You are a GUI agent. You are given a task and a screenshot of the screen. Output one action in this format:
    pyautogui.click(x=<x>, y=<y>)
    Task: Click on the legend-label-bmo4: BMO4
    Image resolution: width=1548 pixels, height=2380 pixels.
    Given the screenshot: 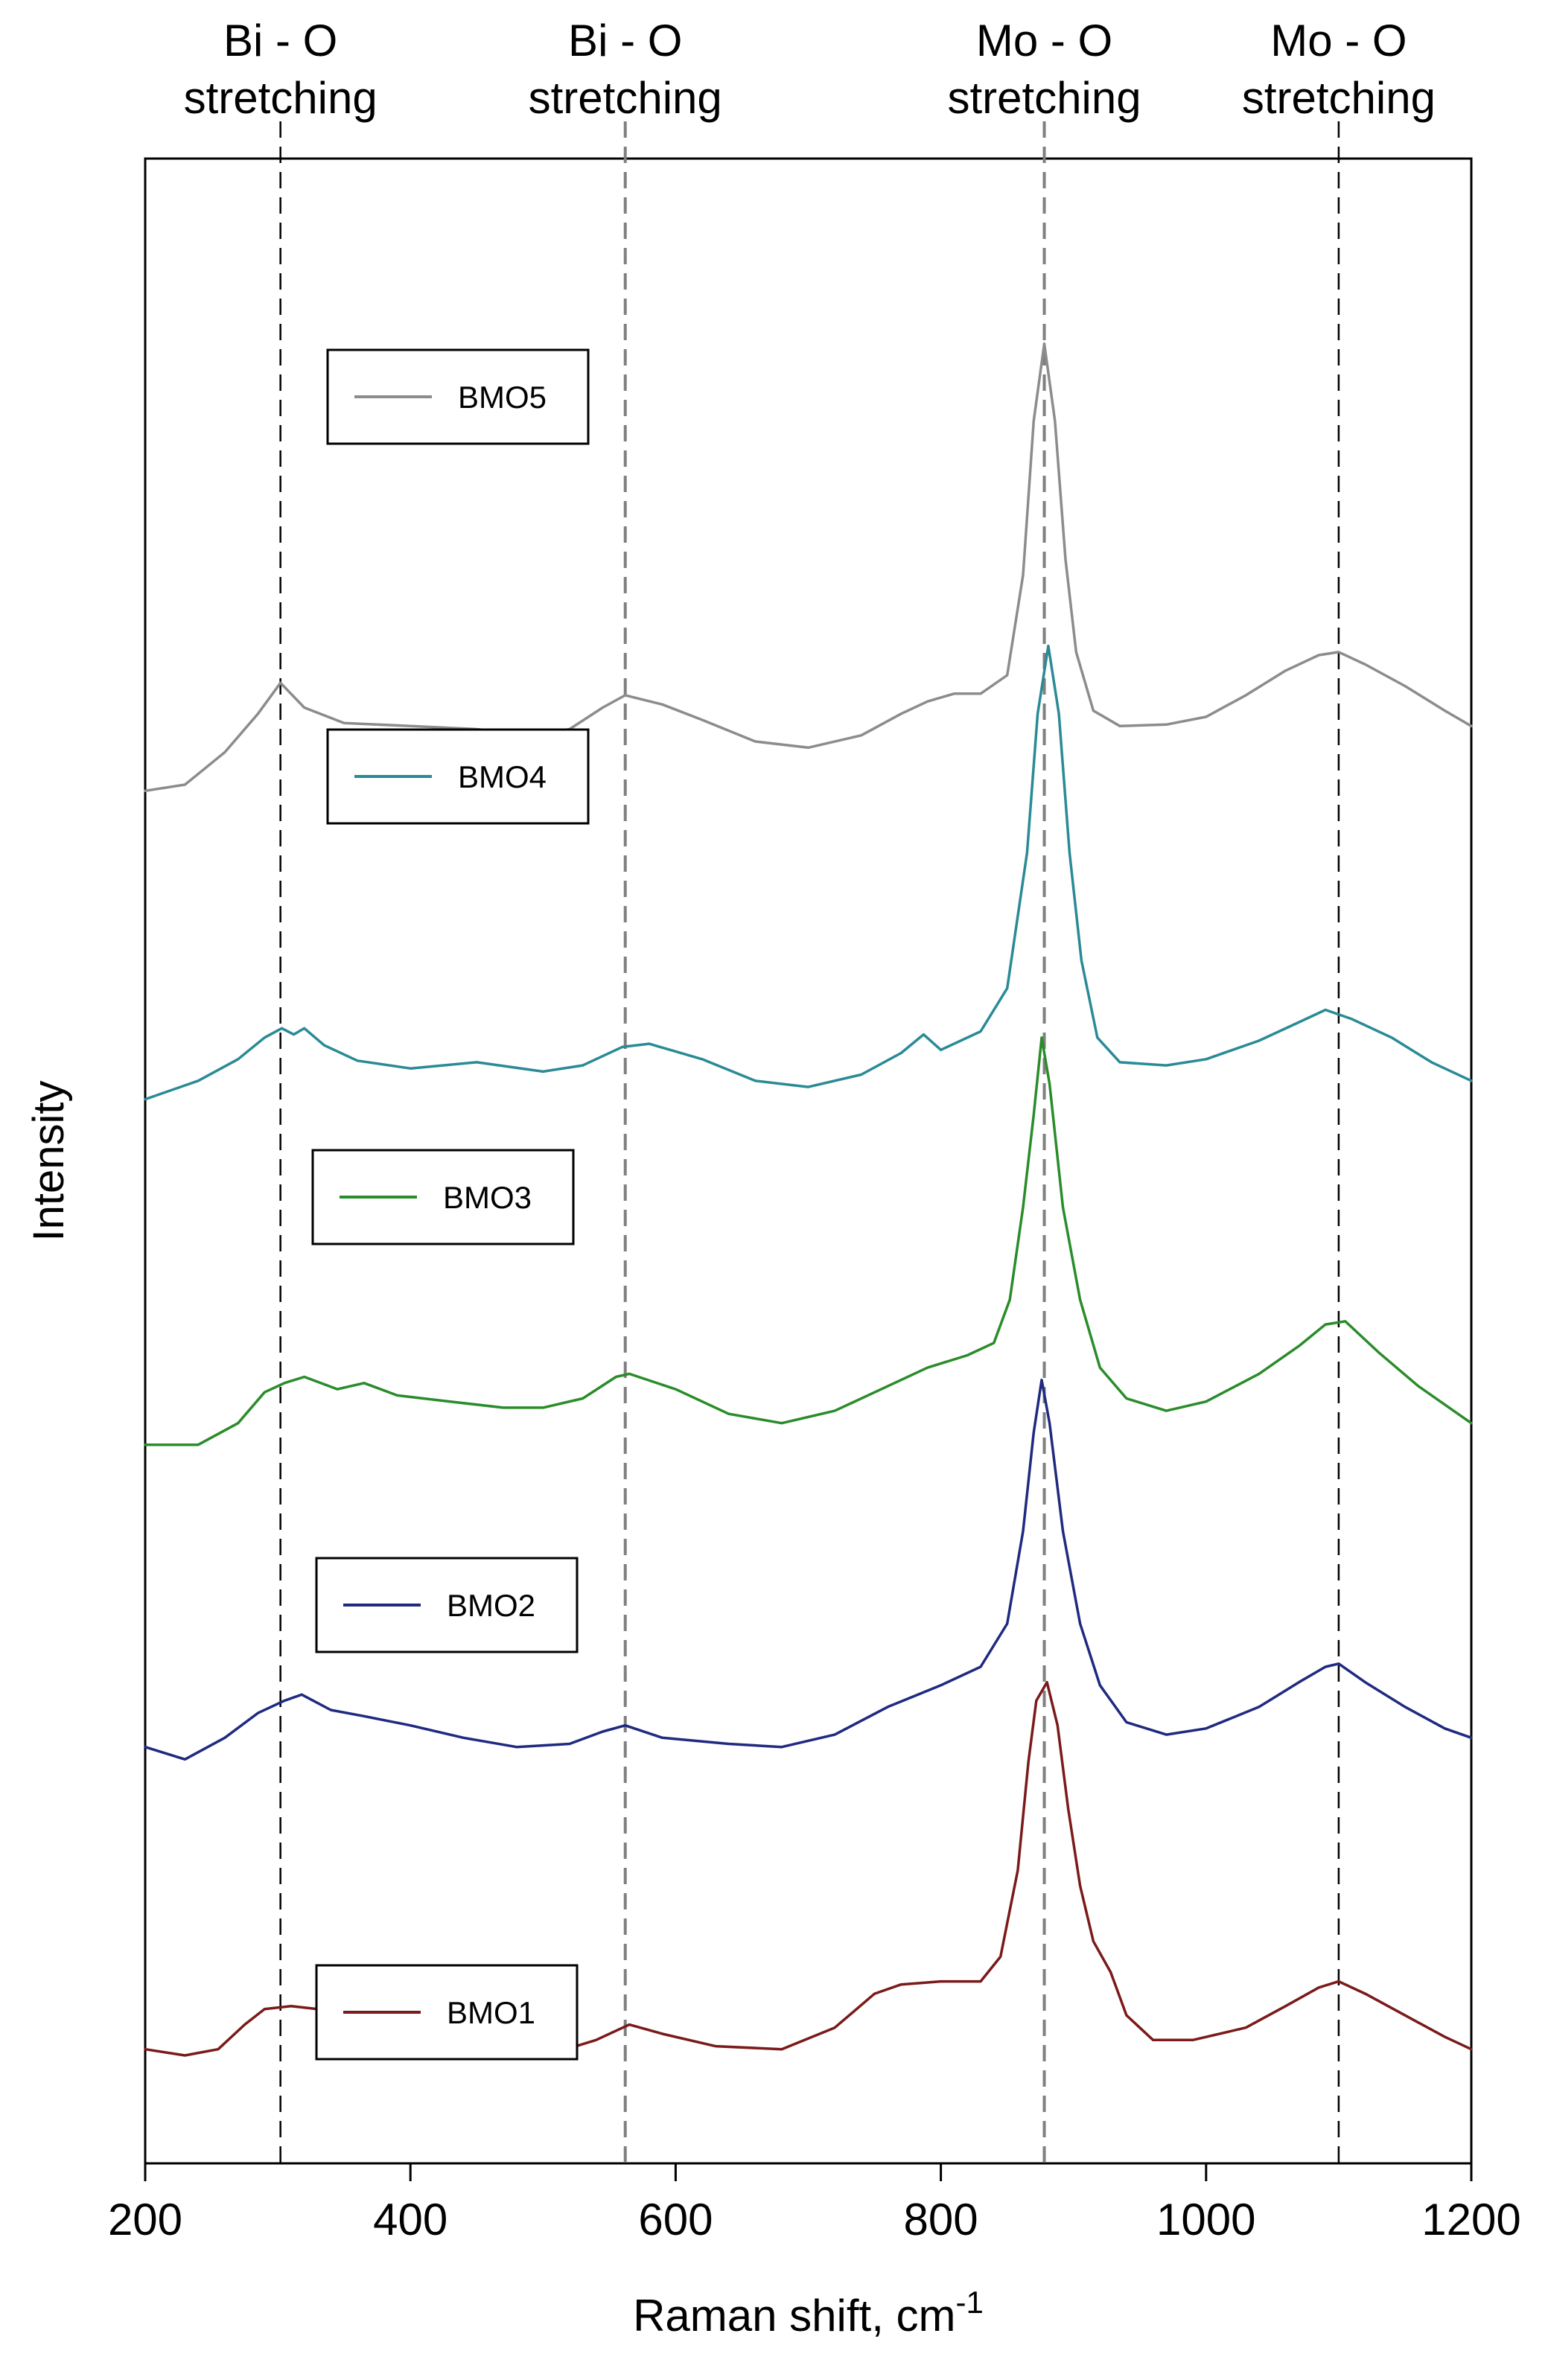 What is the action you would take?
    pyautogui.click(x=502, y=776)
    